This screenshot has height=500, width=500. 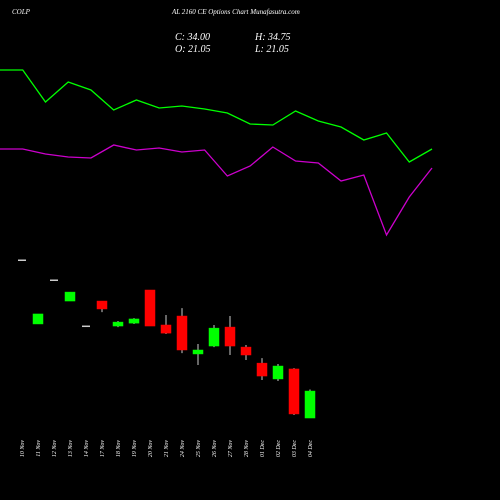 I want to click on symbol: COLP, so click(x=21, y=12).